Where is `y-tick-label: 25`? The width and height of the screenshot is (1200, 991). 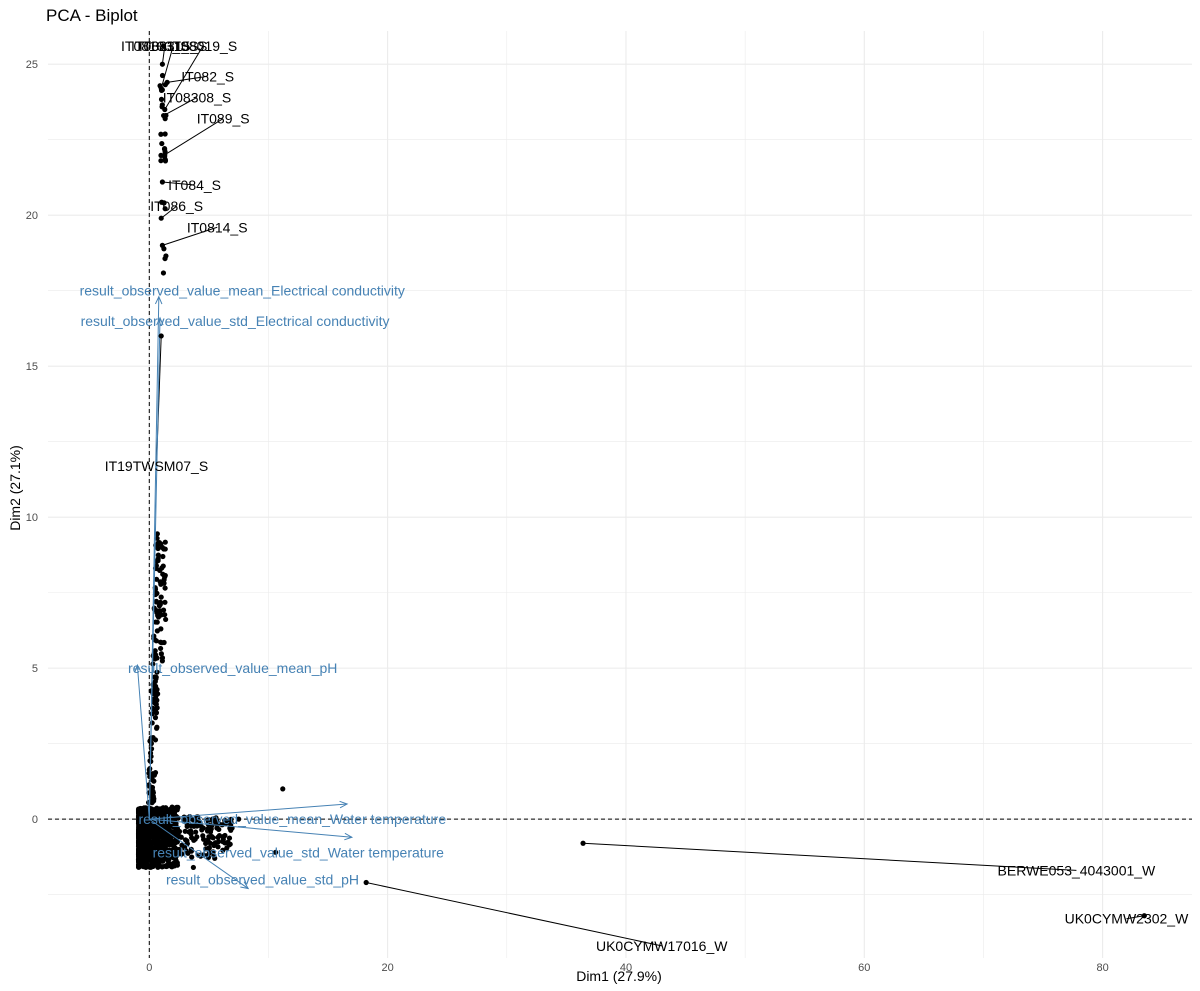
y-tick-label: 25 is located at coordinates (32, 65).